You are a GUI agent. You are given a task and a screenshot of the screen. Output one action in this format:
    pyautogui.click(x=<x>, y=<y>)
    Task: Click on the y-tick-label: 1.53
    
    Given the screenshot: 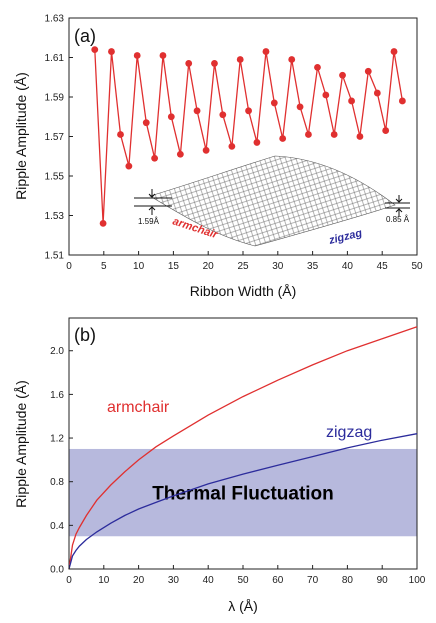 What is the action you would take?
    pyautogui.click(x=55, y=216)
    